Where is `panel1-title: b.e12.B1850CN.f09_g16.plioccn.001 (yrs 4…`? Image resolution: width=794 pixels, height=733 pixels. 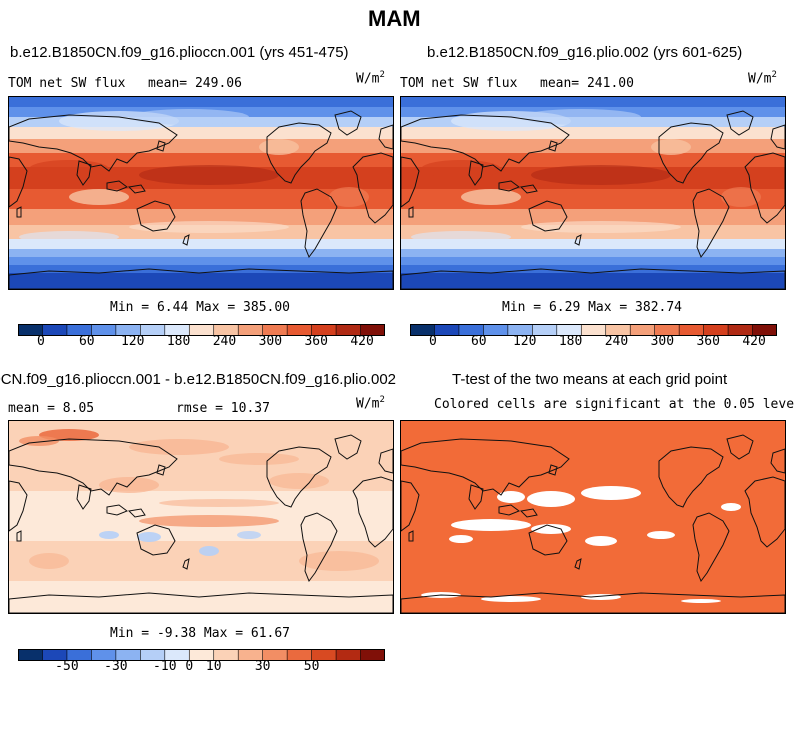 panel1-title: b.e12.B1850CN.f09_g16.plioccn.001 (yrs 4… is located at coordinates (179, 52).